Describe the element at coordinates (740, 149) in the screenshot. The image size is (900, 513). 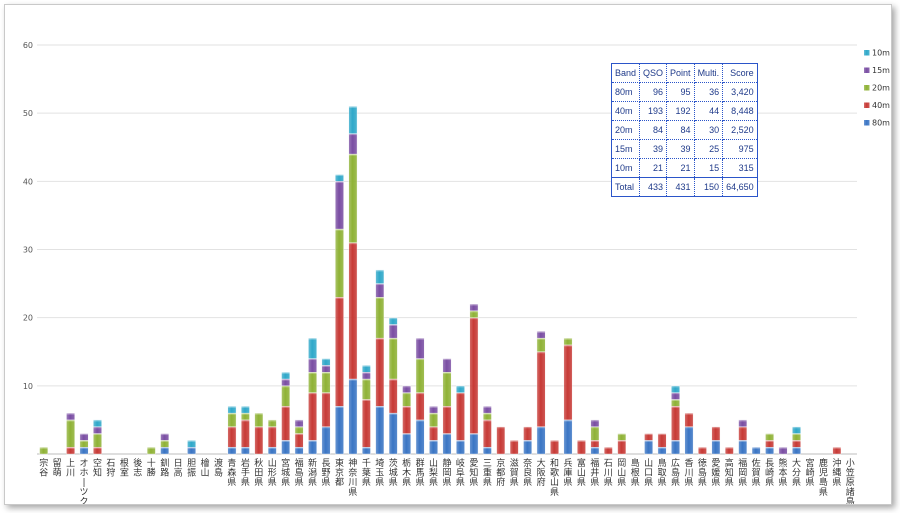
I see `score-table-cell: 975` at that location.